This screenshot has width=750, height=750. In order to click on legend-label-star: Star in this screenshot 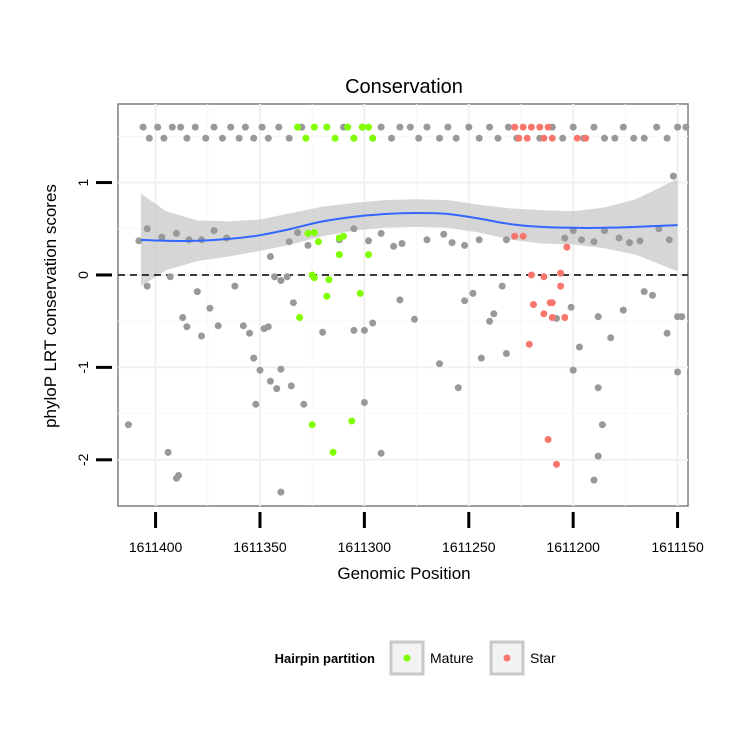, I will do `click(543, 658)`.